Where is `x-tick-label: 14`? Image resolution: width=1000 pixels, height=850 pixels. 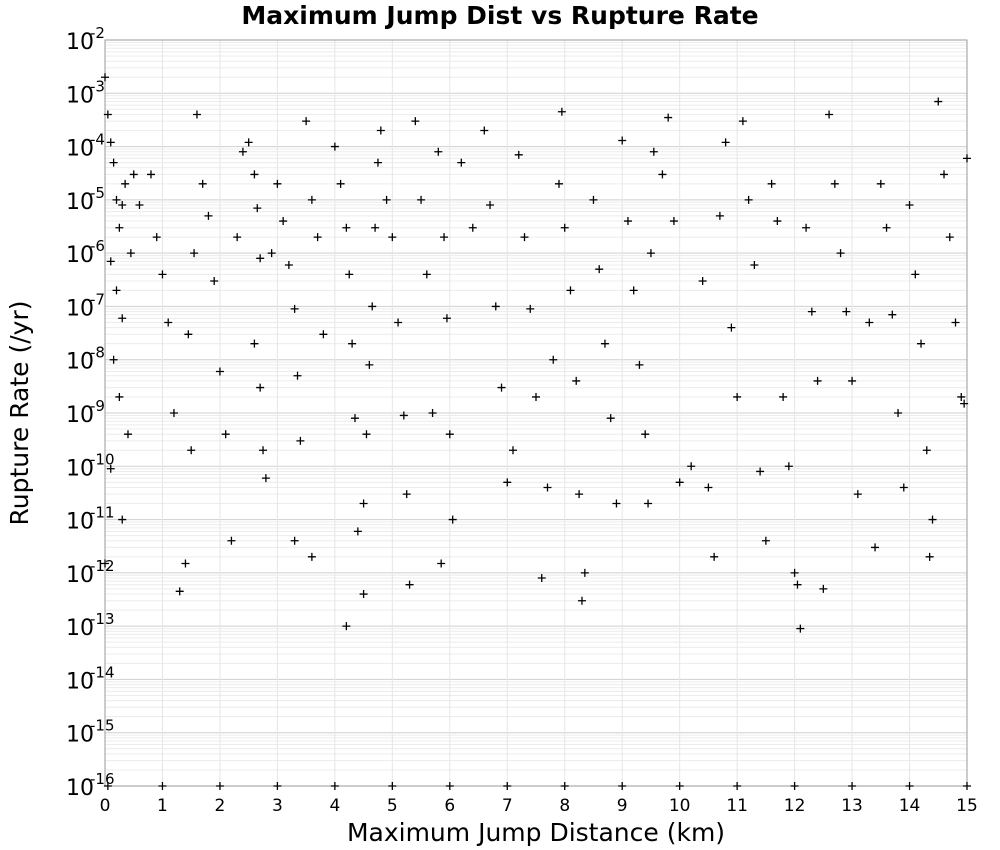
x-tick-label: 14 is located at coordinates (910, 806).